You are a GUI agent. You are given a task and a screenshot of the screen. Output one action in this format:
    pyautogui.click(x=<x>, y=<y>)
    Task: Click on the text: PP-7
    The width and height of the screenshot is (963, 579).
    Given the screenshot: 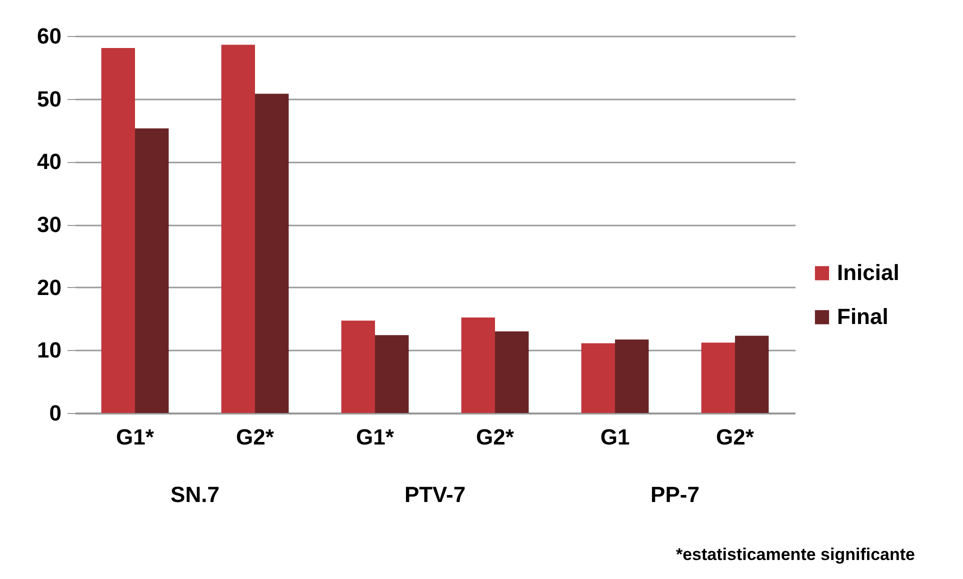 What is the action you would take?
    pyautogui.click(x=675, y=494)
    